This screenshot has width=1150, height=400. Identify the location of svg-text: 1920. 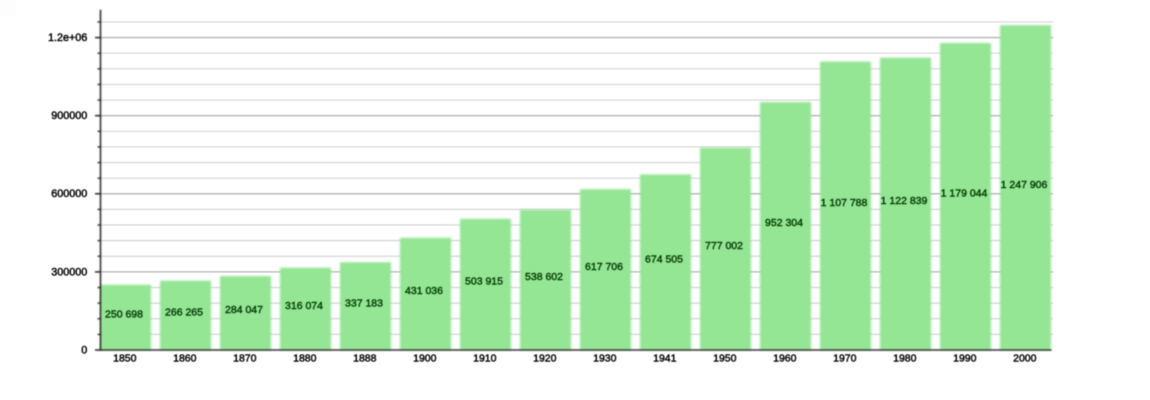
(545, 359).